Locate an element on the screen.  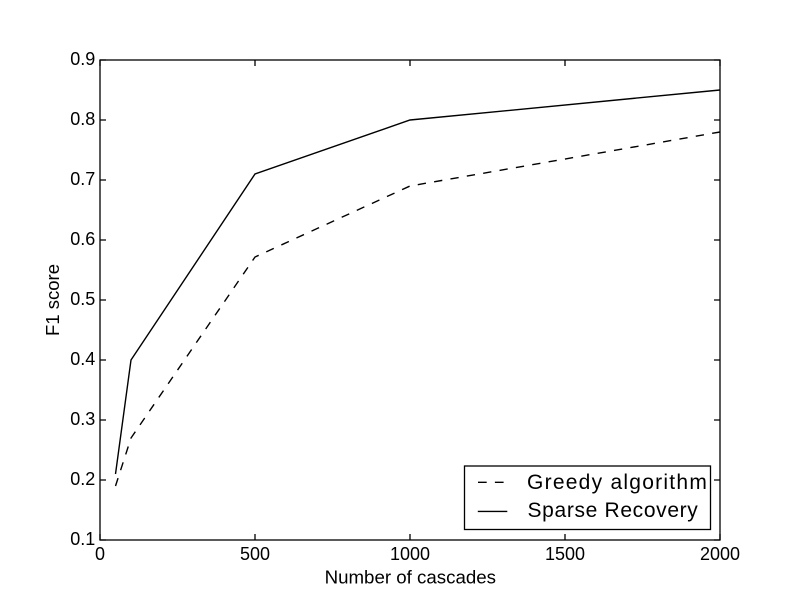
svg-text: Greedy algorithm is located at coordinates (617, 482).